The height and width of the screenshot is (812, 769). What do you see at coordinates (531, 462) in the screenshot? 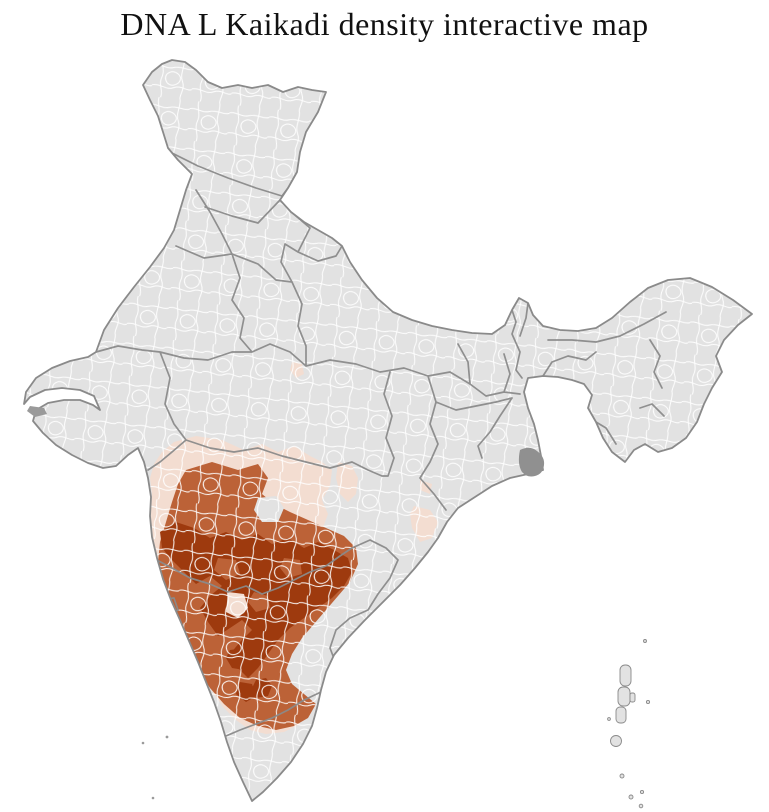
I see `sundarbans-delta-patch` at bounding box center [531, 462].